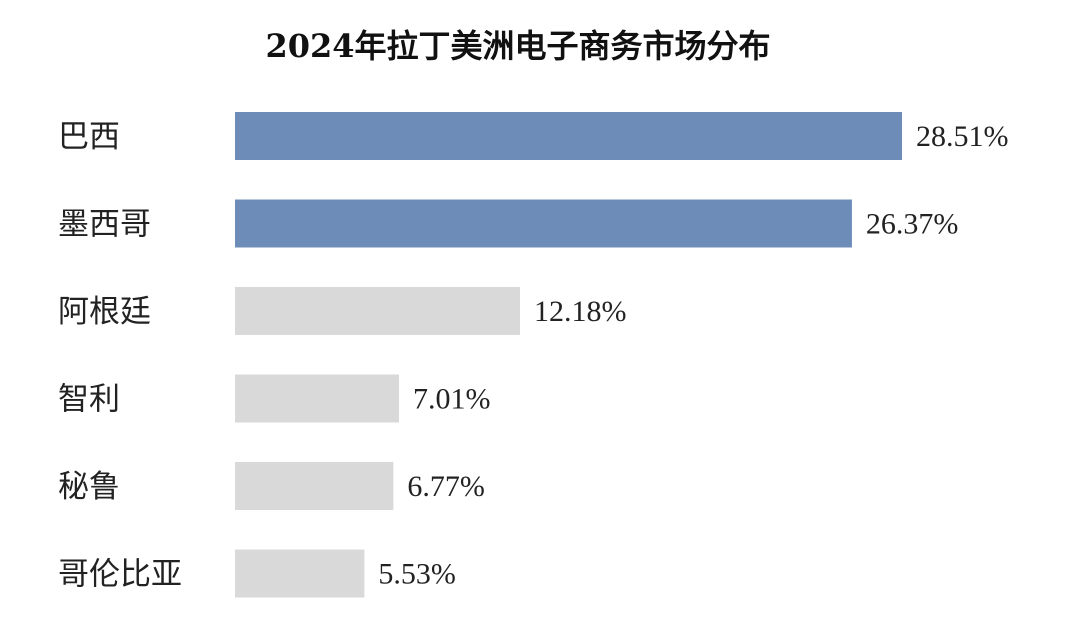  Describe the element at coordinates (89, 487) in the screenshot. I see `category-label: 秘鲁` at that location.